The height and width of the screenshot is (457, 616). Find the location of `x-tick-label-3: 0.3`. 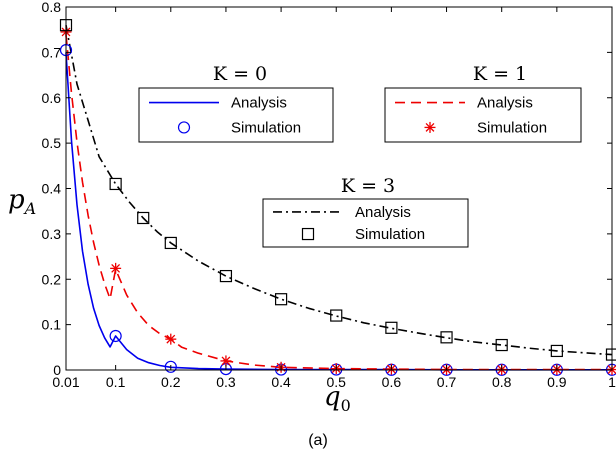

x-tick-label-3: 0.3 is located at coordinates (226, 382).